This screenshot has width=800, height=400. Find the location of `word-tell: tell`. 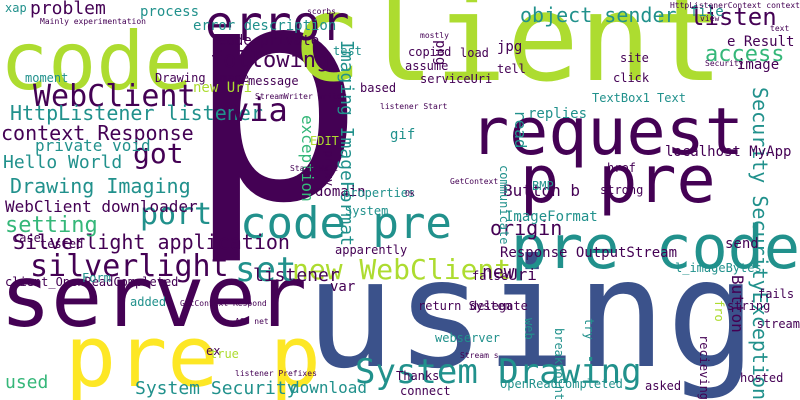

word-tell: tell is located at coordinates (511, 69).